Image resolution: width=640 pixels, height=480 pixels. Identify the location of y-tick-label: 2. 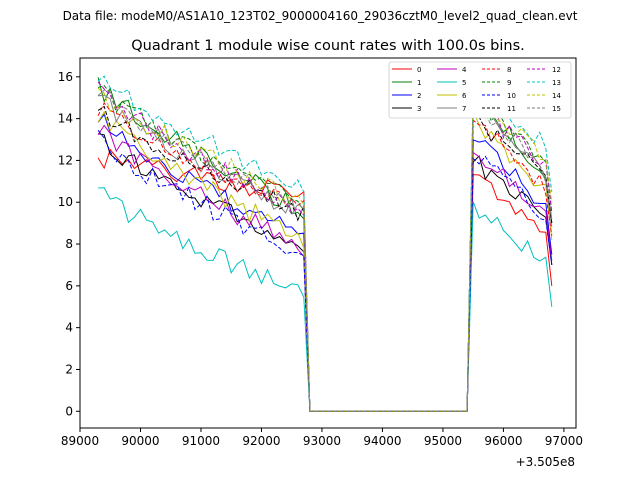
(69, 369).